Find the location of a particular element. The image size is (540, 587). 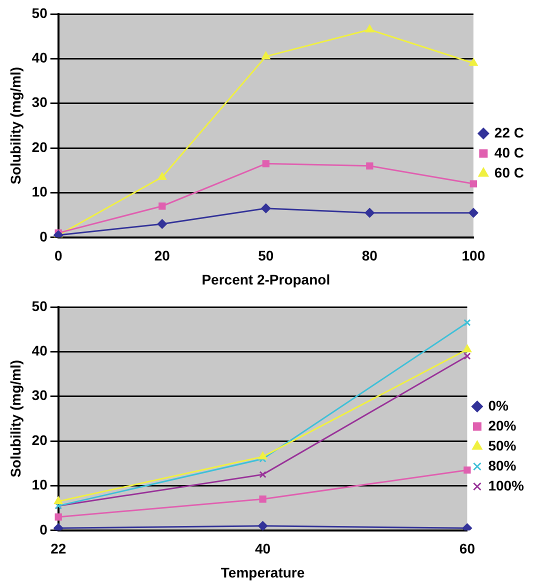

x-tick-label: 0 is located at coordinates (58, 256).